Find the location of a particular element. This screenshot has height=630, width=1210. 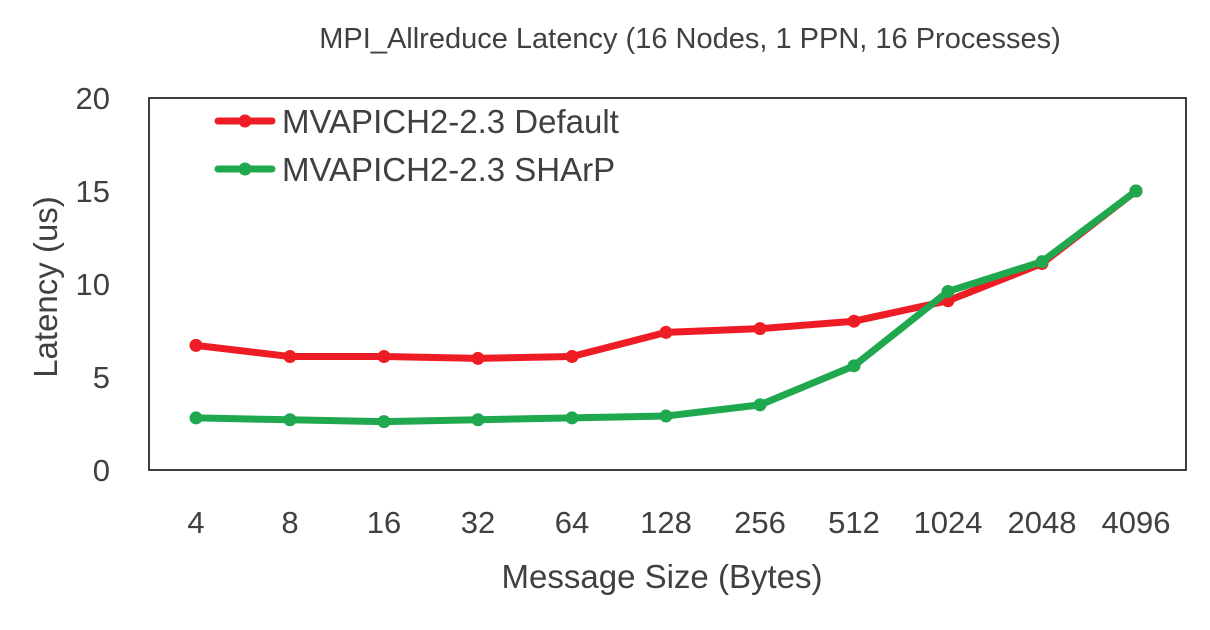

y-axis-ticks: 0 5 10 15 20 is located at coordinates (93, 284).